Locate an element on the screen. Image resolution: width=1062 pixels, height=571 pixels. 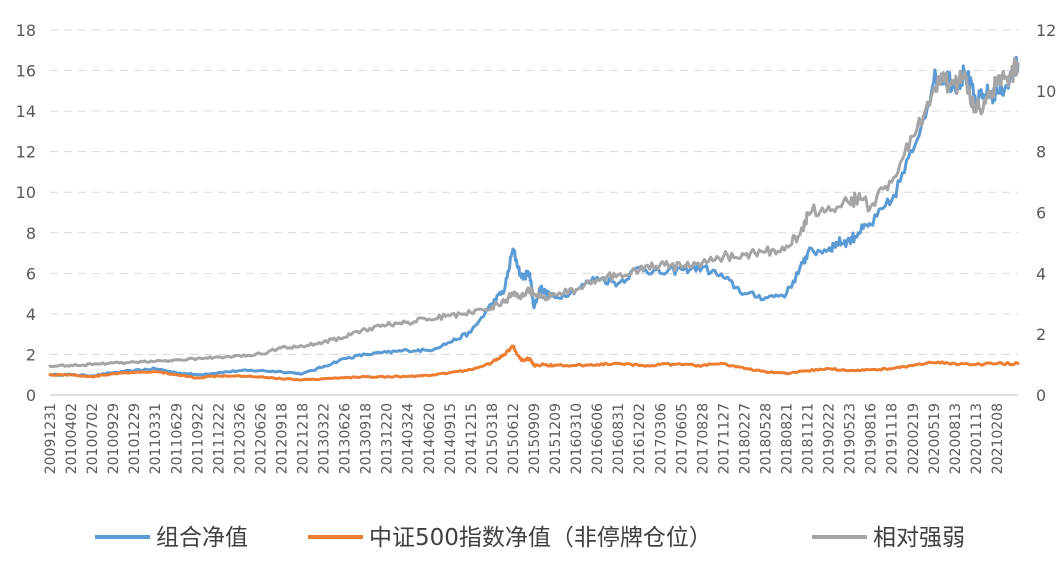
legend-item: 相对强弱 is located at coordinates (888, 538).